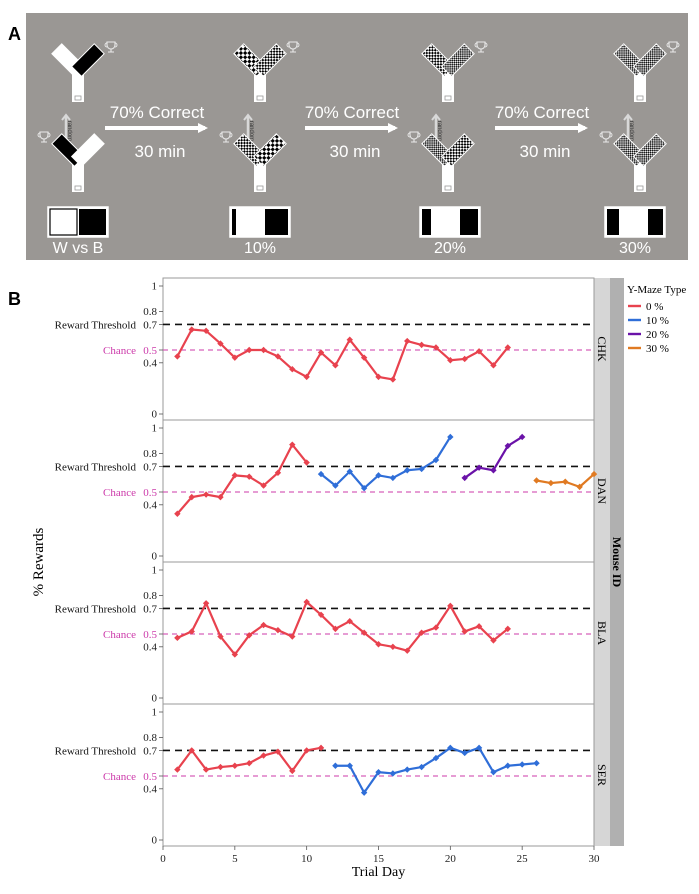 This screenshot has width=699, height=894. What do you see at coordinates (436, 117) in the screenshot?
I see `switch-head-up` at bounding box center [436, 117].